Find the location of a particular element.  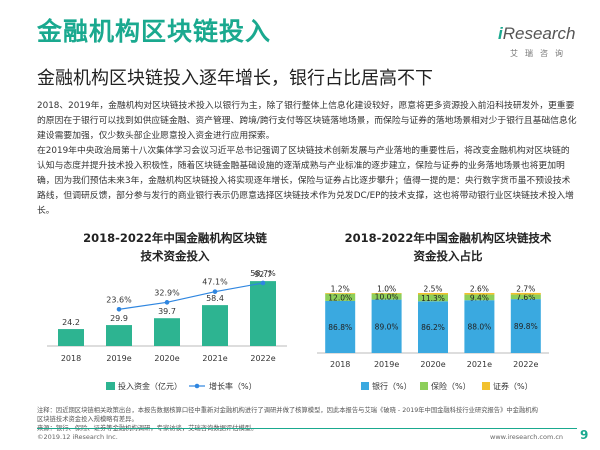

chart1-growth-label: 32.9% is located at coordinates (167, 292).